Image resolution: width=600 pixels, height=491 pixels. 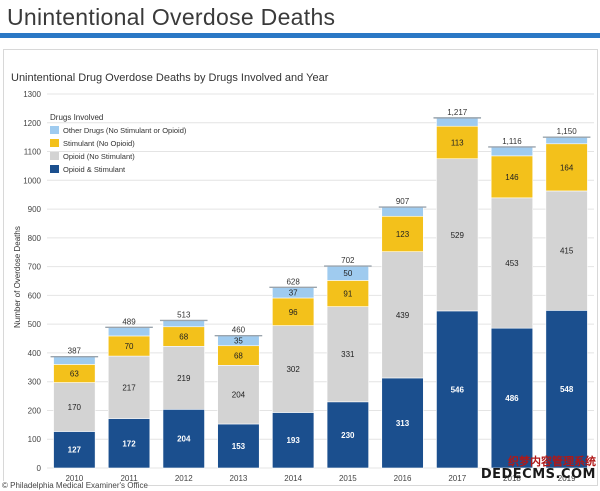 What do you see at coordinates (320, 478) in the screenshot?
I see `x-axis-ticks: 2010 2011 2012 2013 2014 2015 2016 2017 2018 2019` at bounding box center [320, 478].